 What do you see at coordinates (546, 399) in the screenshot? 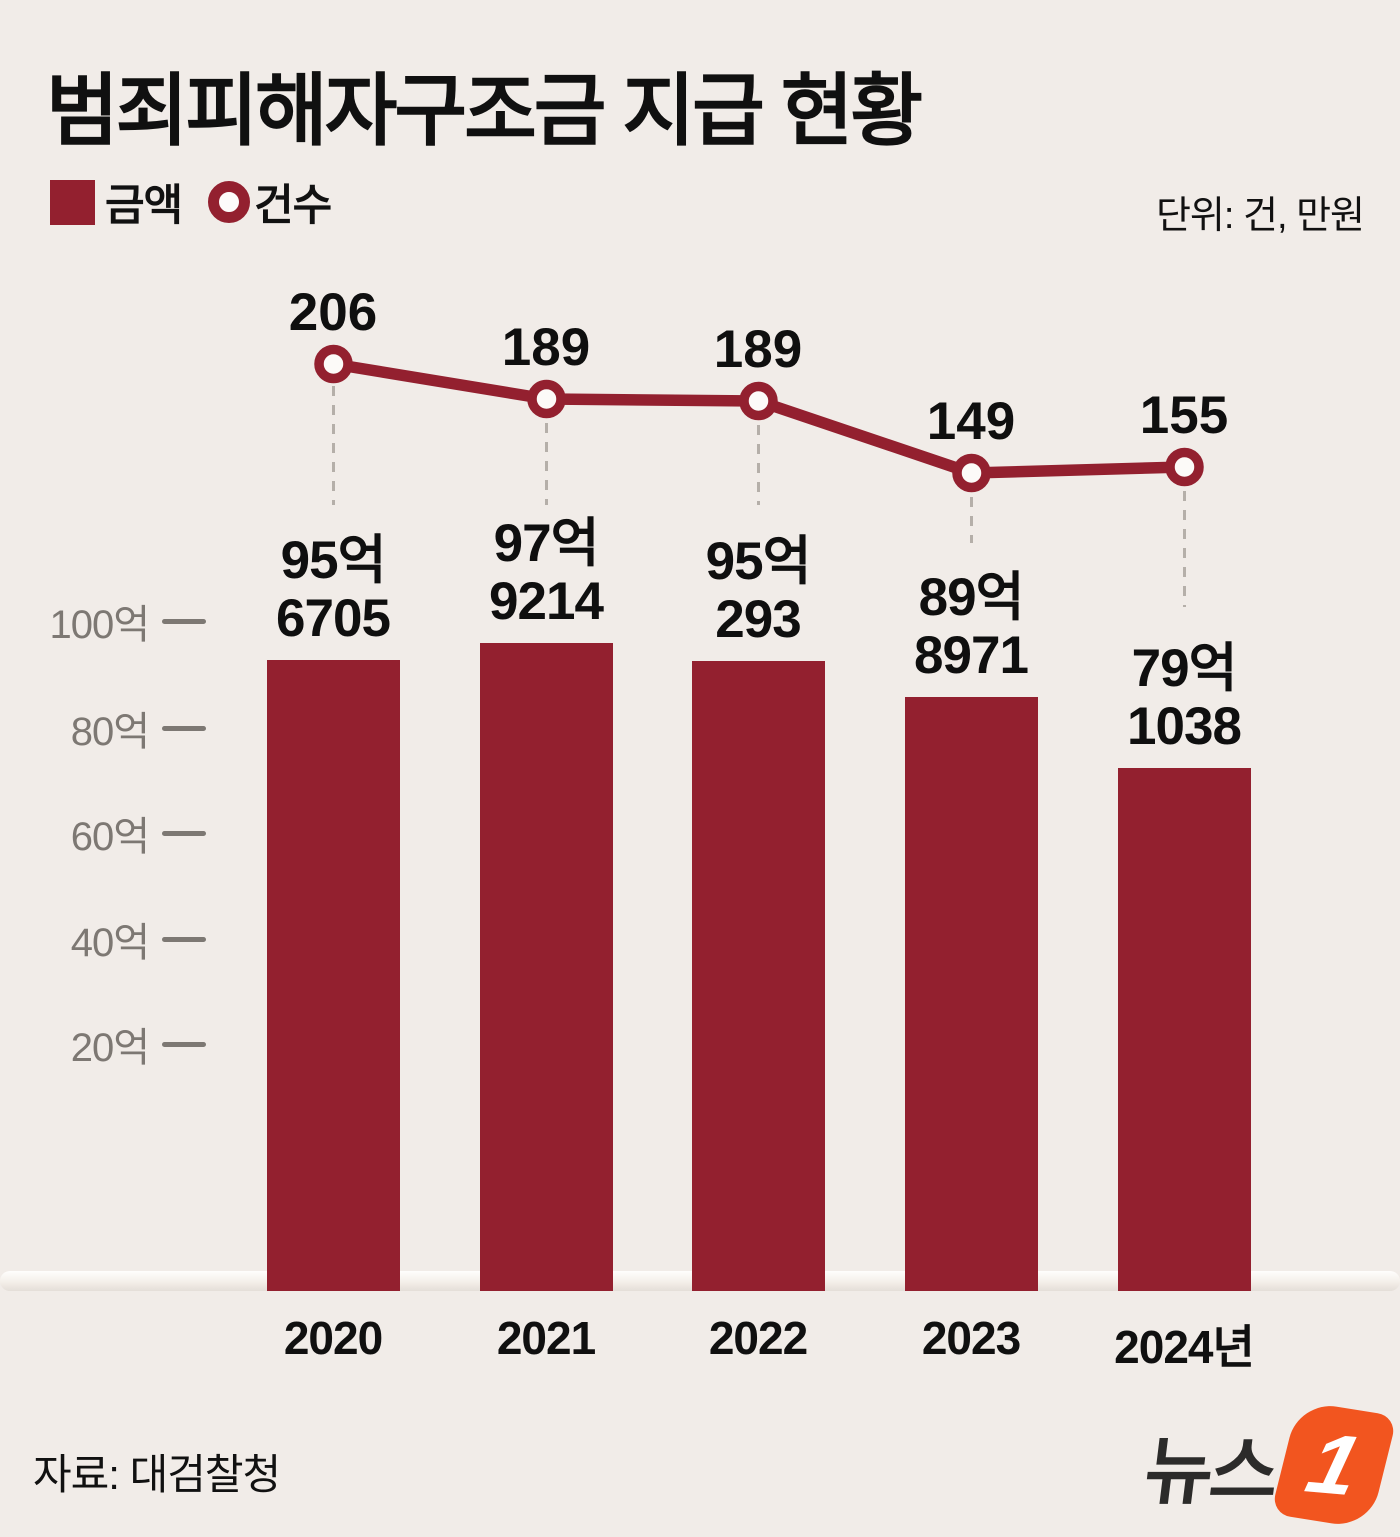
I see `marker-2021` at bounding box center [546, 399].